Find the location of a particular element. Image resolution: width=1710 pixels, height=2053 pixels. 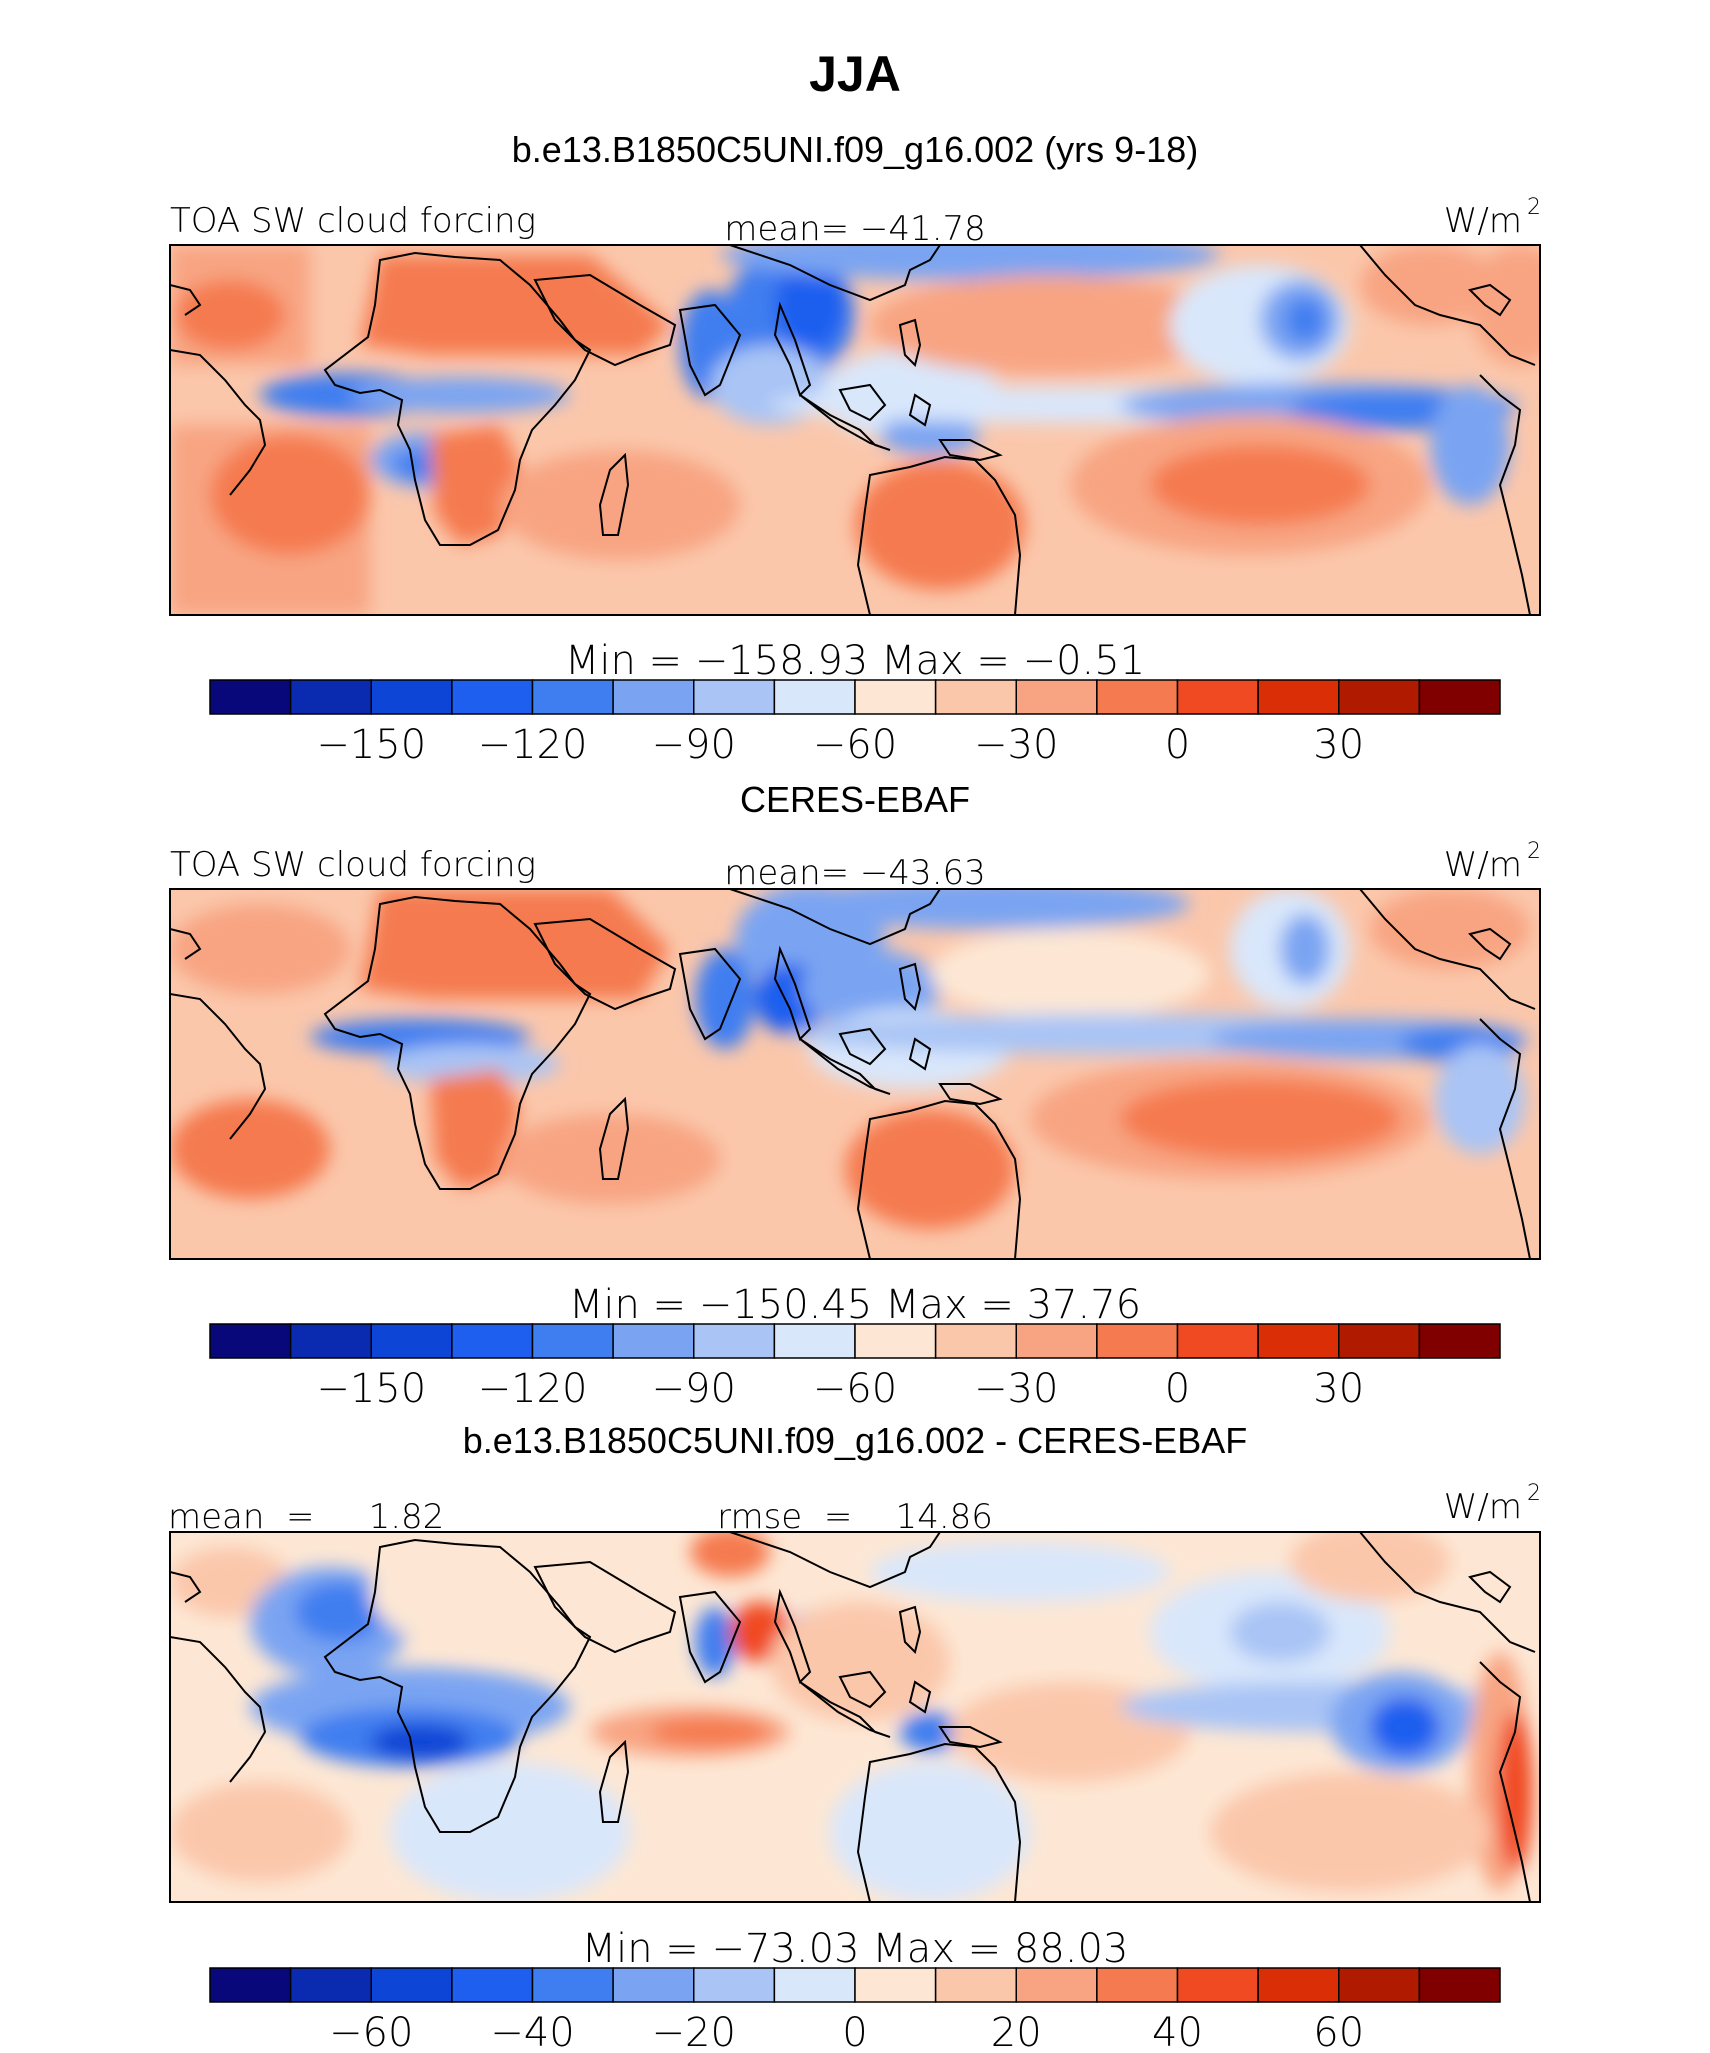

panel-2-units-exponent: 2 is located at coordinates (1534, 851).